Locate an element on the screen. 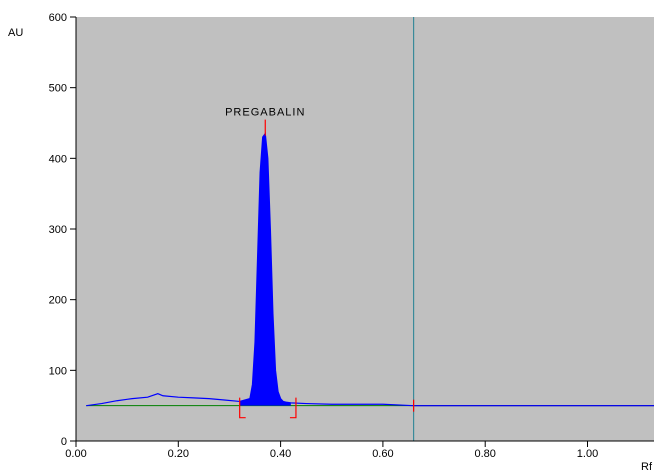 The height and width of the screenshot is (473, 654). peak-label: PREGABALIN is located at coordinates (265, 113).